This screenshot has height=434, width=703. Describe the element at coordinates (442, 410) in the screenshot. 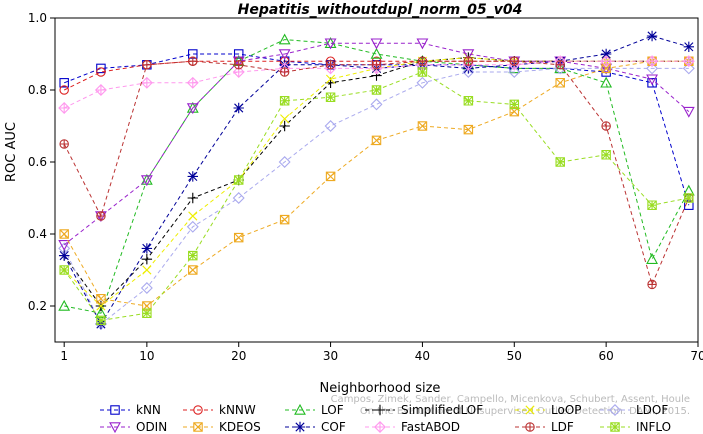

I see `legend-label: SimplifiedLOF` at that location.